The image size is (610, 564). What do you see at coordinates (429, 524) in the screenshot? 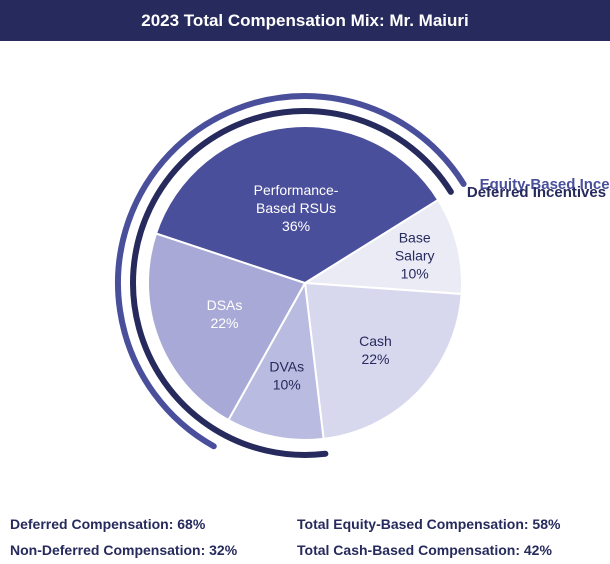
I see `equity-based-compensation-total: Total Equity-Based Compensation: 58%` at bounding box center [429, 524].